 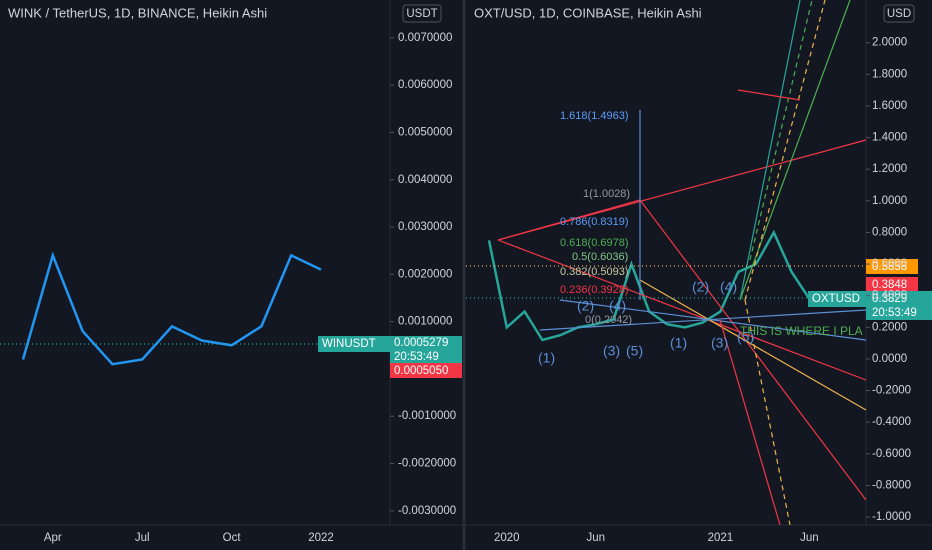 What do you see at coordinates (232, 538) in the screenshot?
I see `x-tick-label: Oct` at bounding box center [232, 538].